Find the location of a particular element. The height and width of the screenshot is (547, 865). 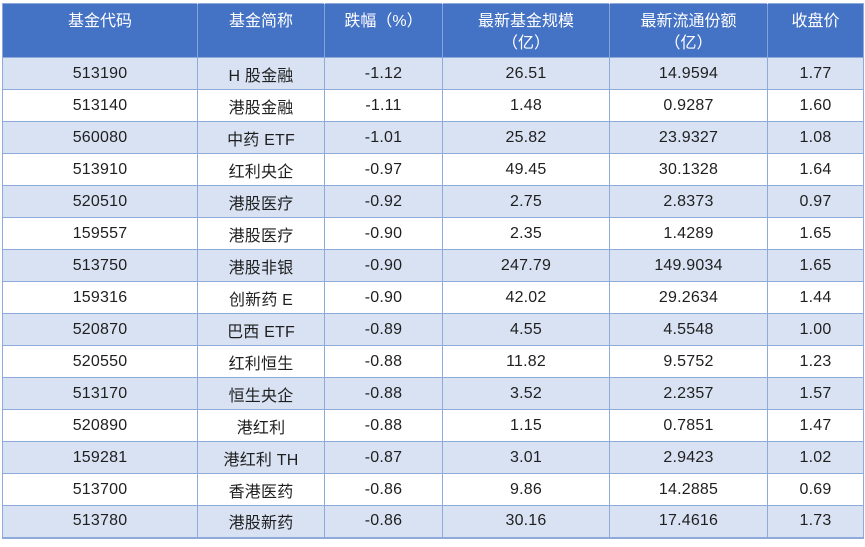

cell-latest-scale: 4.55 is located at coordinates (526, 329).